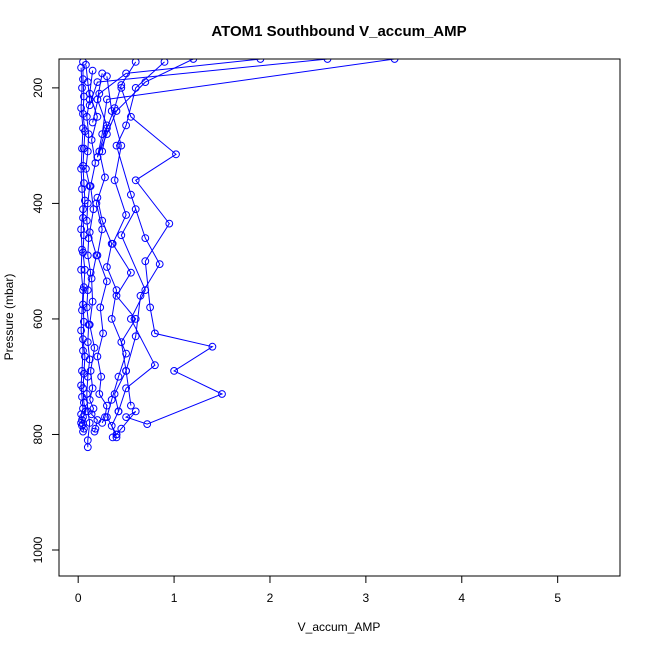  Describe the element at coordinates (38, 203) in the screenshot. I see `y-tick-label: 400` at that location.